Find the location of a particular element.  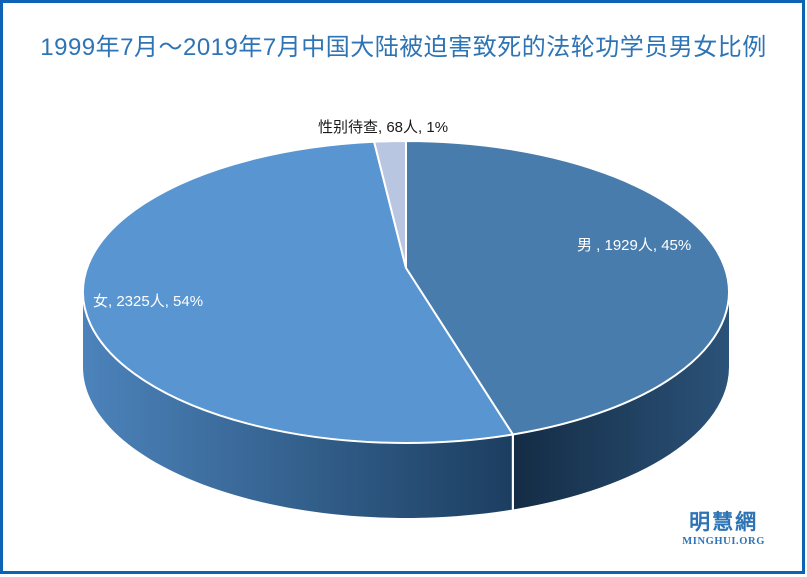

minghui-logo: 明慧網 MINGHUI.ORG is located at coordinates (723, 530).